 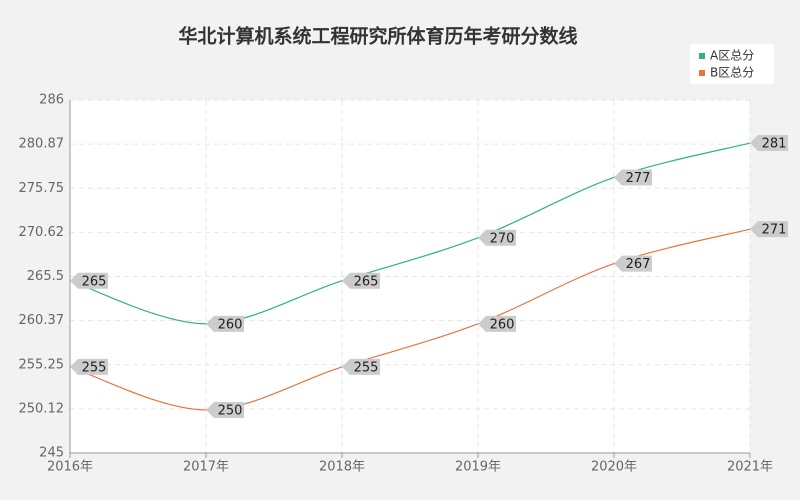 What do you see at coordinates (230, 410) in the screenshot?
I see `data-label: 250` at bounding box center [230, 410].